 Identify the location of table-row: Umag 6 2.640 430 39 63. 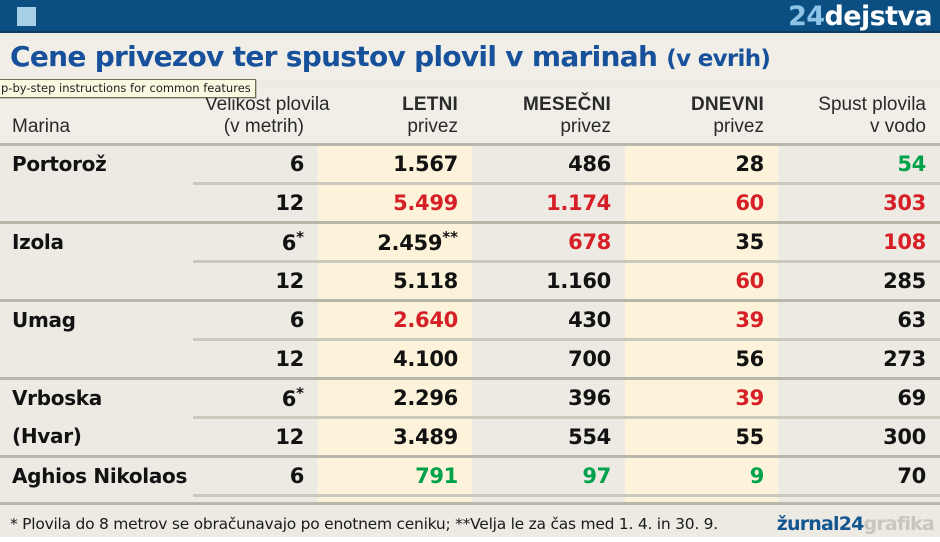
(470, 318).